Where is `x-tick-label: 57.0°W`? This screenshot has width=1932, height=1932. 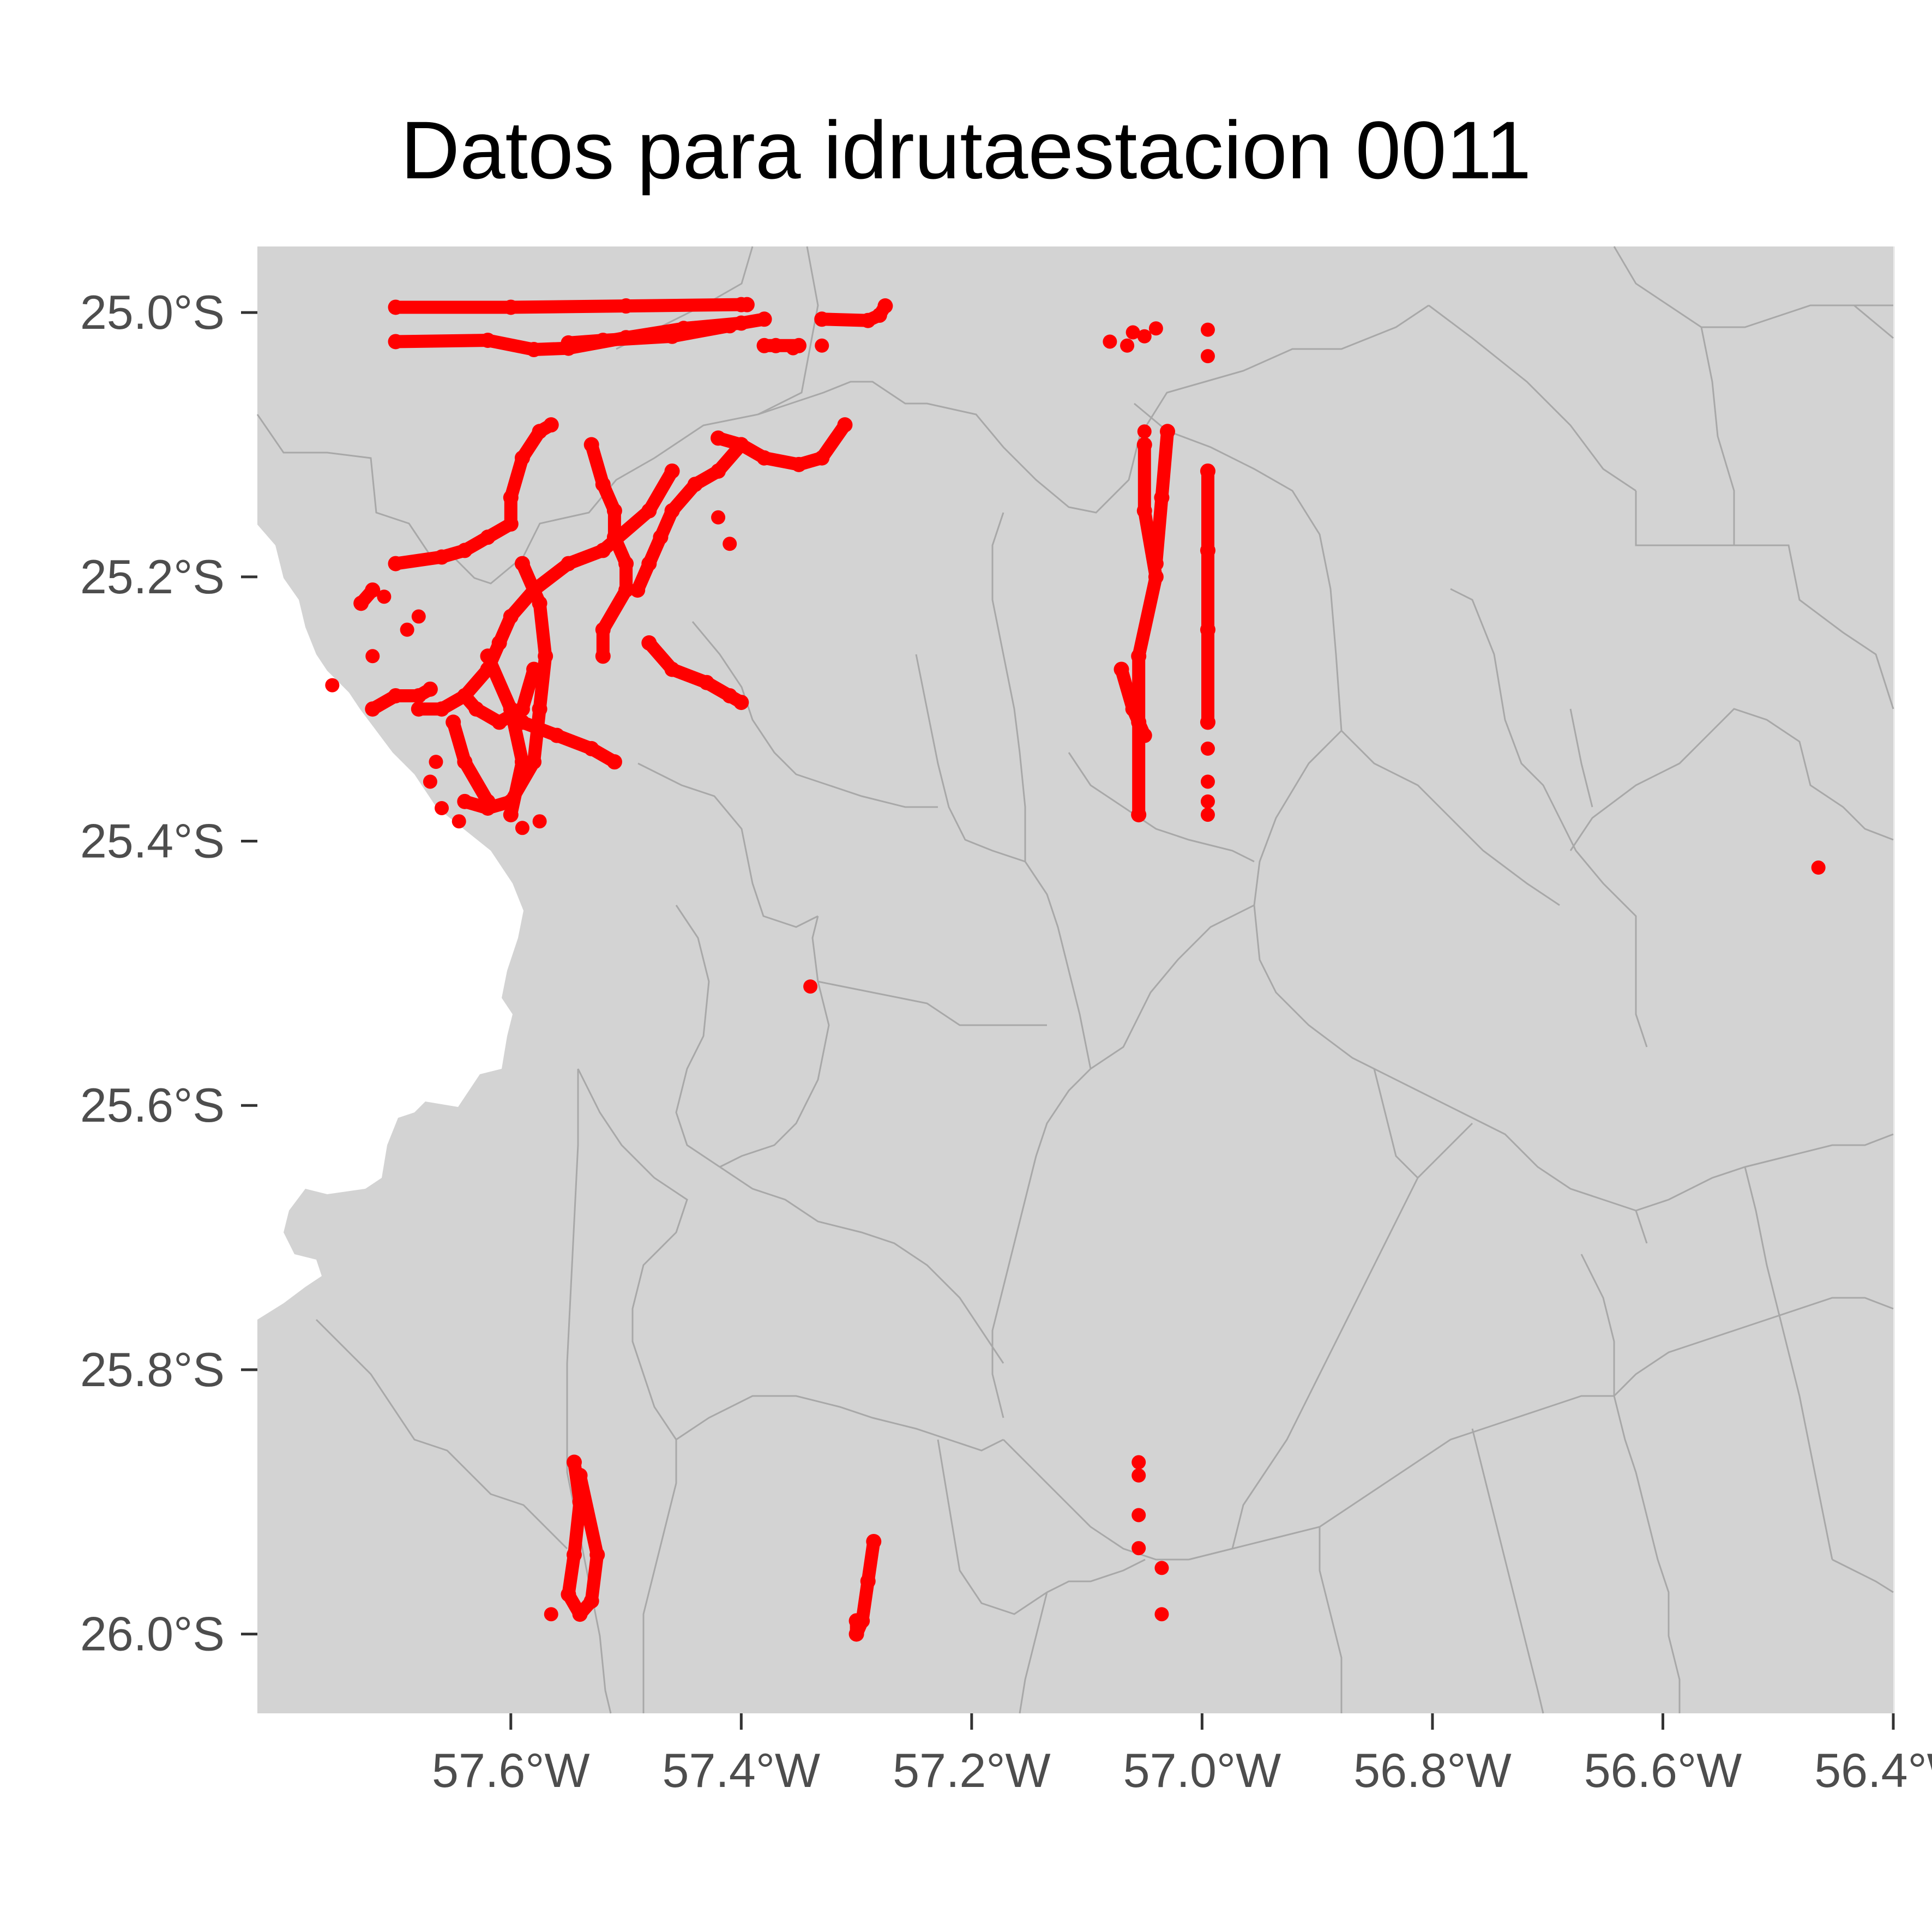
x-tick-label: 57.0°W is located at coordinates (1202, 1770).